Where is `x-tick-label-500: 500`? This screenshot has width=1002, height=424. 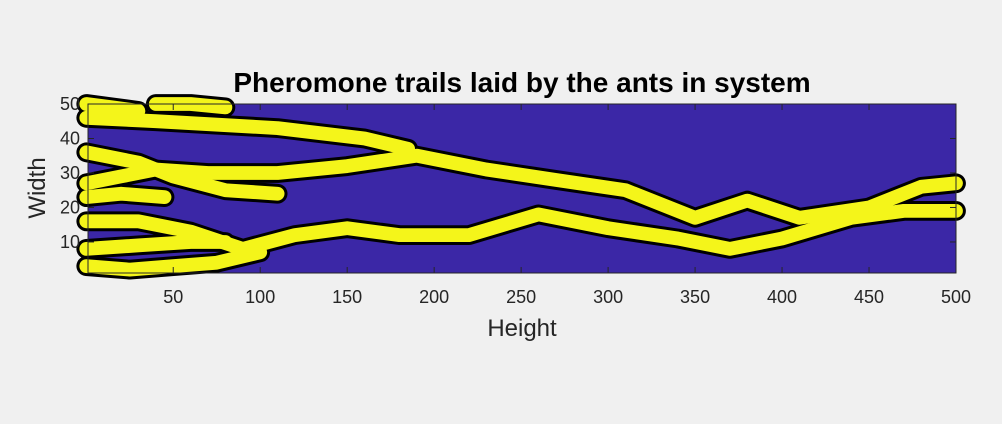
x-tick-label-500: 500 is located at coordinates (956, 297).